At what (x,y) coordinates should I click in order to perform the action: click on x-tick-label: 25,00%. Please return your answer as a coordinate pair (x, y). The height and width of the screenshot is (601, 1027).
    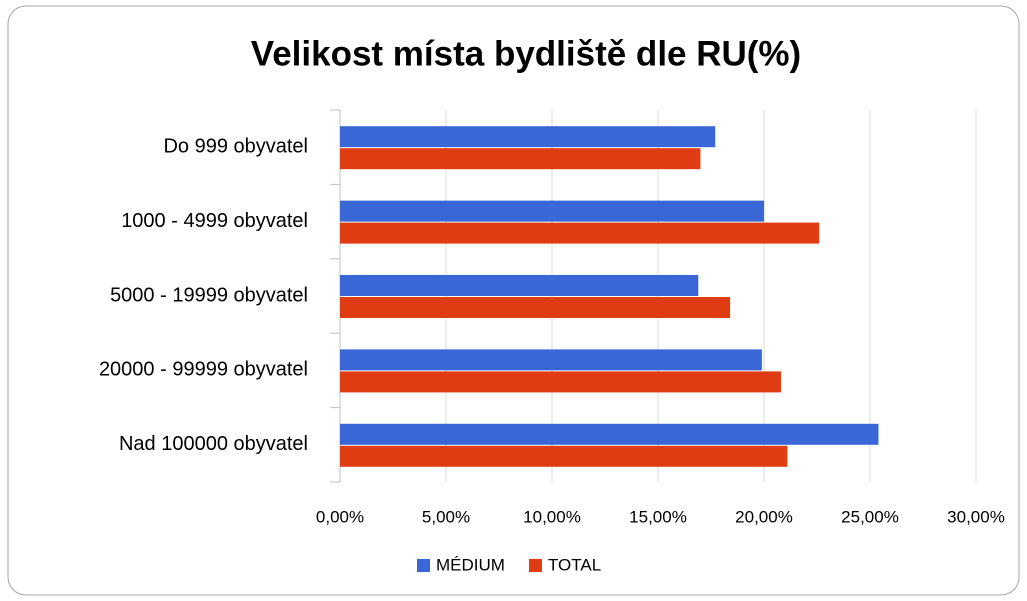
    Looking at the image, I should click on (870, 516).